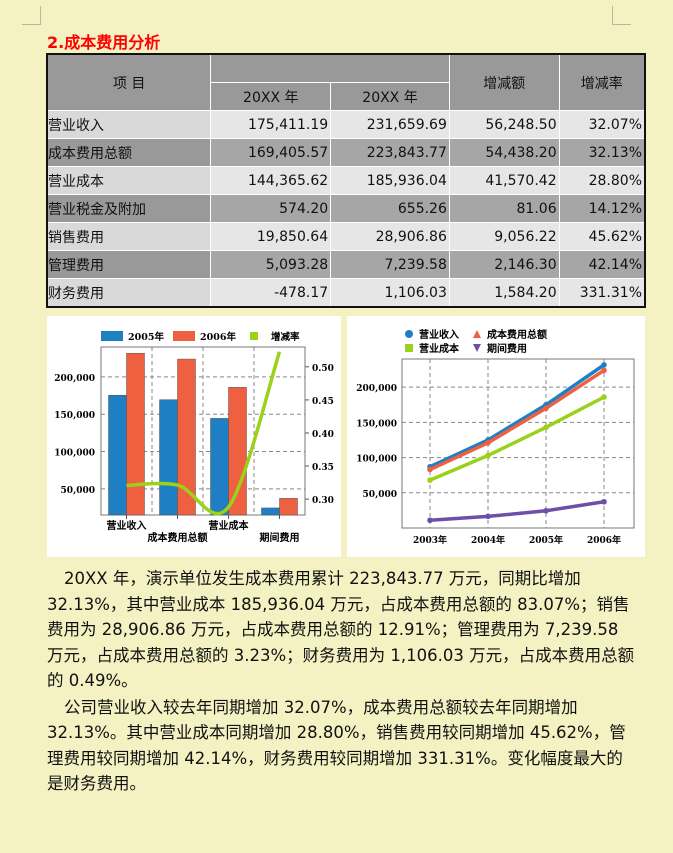 The height and width of the screenshot is (853, 673). What do you see at coordinates (323, 369) in the screenshot?
I see `y2-tick-label: 0.50` at bounding box center [323, 369].